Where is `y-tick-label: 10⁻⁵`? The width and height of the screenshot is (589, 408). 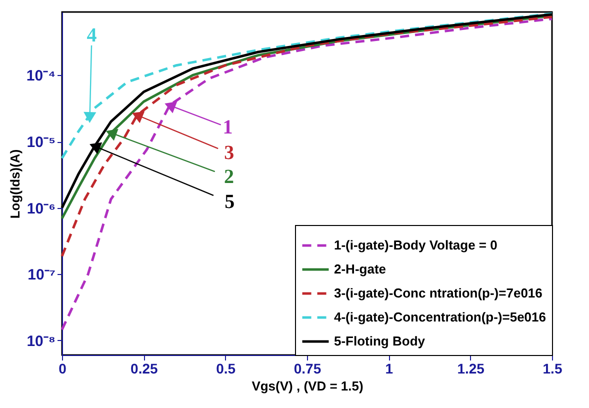
y-tick-label: 10⁻⁵ is located at coordinates (41, 142).